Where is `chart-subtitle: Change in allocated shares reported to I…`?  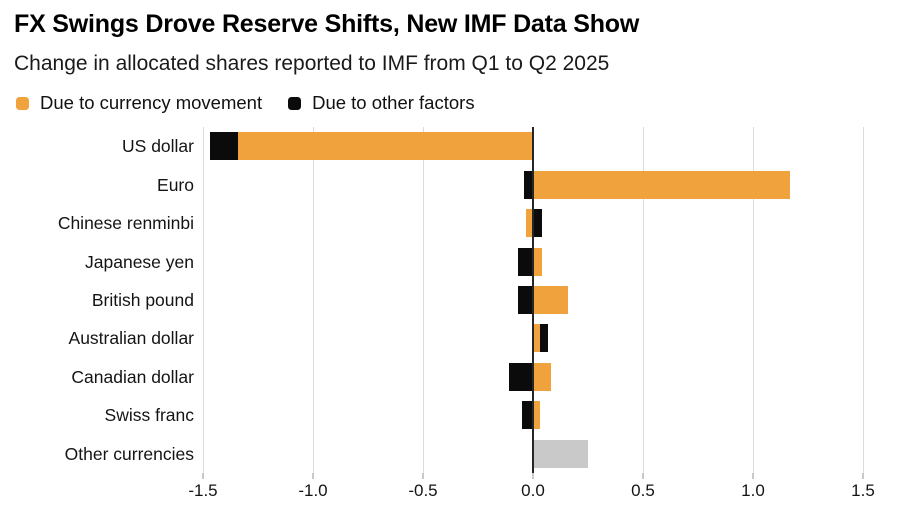
chart-subtitle: Change in allocated shares reported to I… is located at coordinates (312, 63).